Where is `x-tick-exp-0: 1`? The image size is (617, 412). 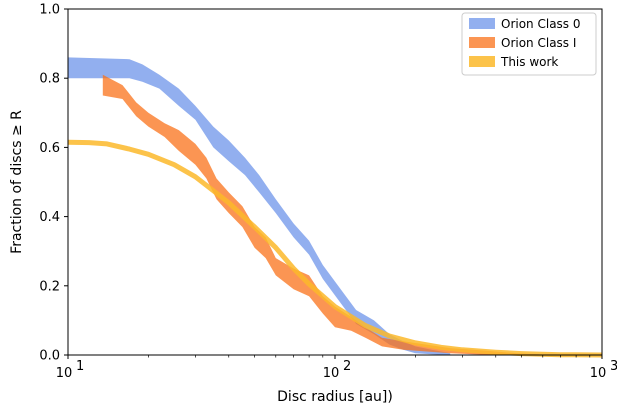 x-tick-exp-0: 1 is located at coordinates (80, 366).